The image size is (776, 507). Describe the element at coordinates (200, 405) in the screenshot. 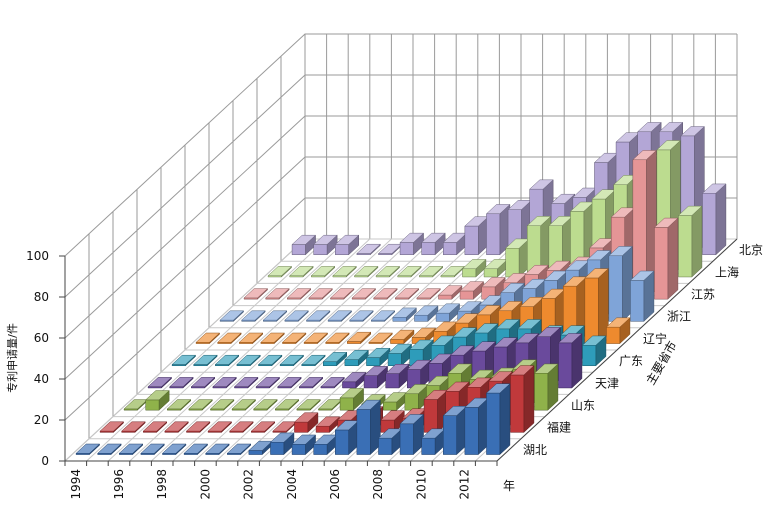

I see `bar-山东-1997` at that location.